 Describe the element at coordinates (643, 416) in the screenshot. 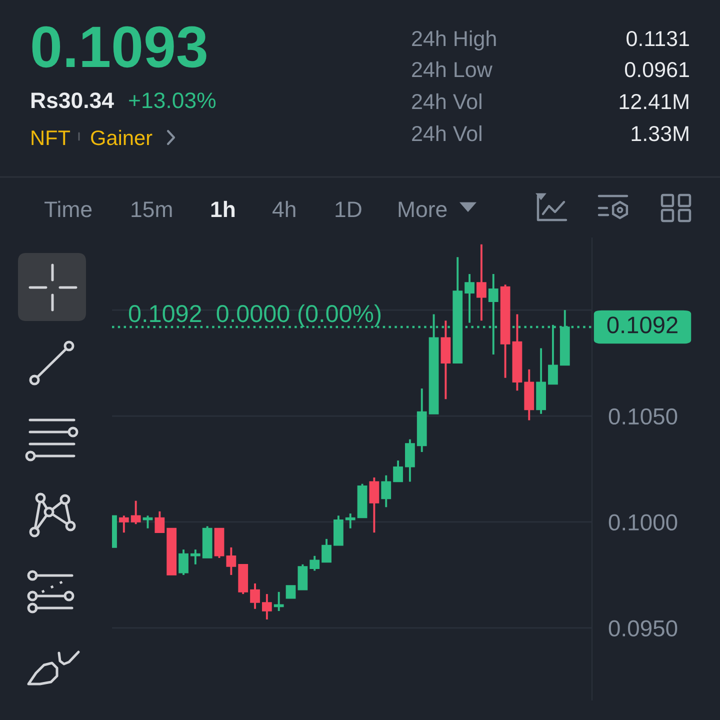

I see `y-tick-label: 0.1050` at that location.